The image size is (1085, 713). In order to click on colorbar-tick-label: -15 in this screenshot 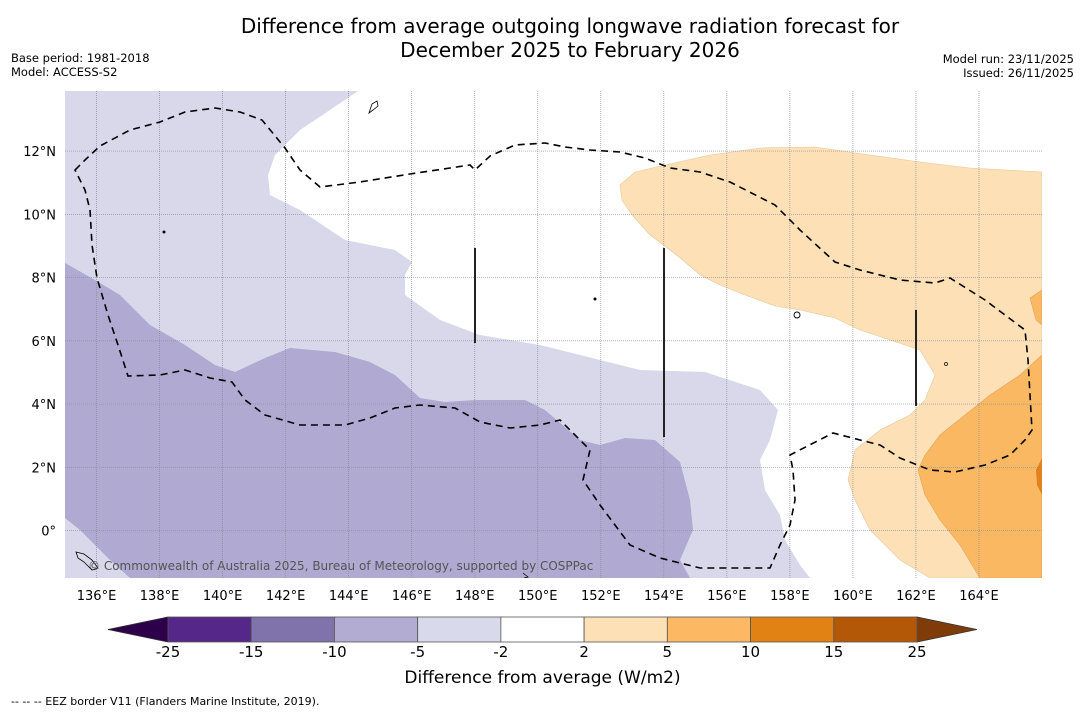, I will do `click(251, 652)`.